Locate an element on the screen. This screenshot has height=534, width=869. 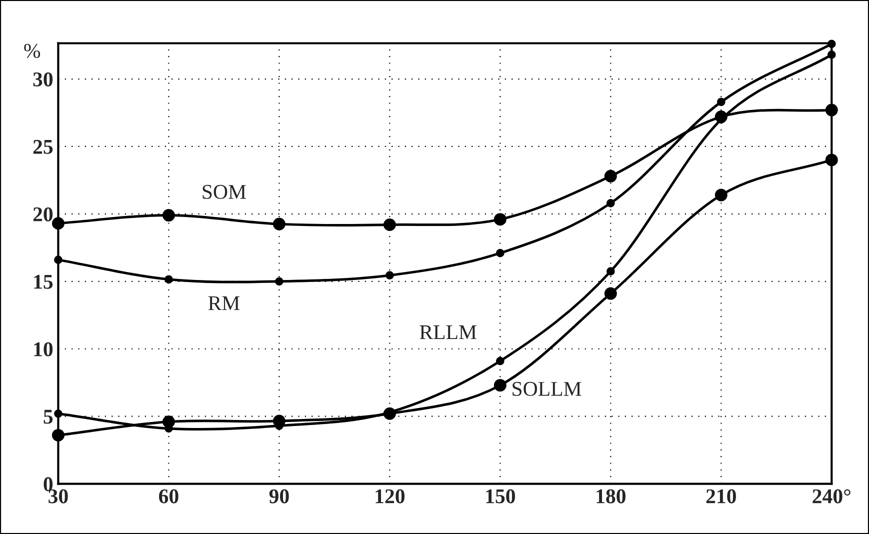
series-label: SOM is located at coordinates (224, 191).